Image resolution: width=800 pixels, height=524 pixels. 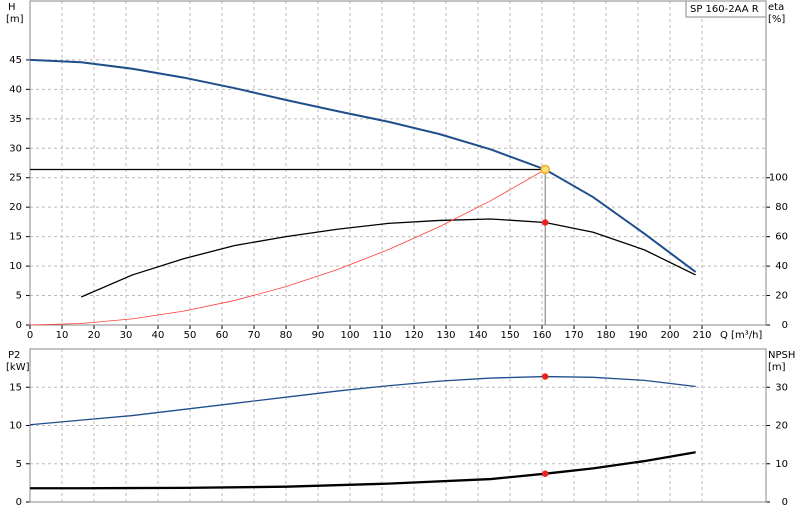 I want to click on y2-tick-label: 60, so click(x=781, y=237).